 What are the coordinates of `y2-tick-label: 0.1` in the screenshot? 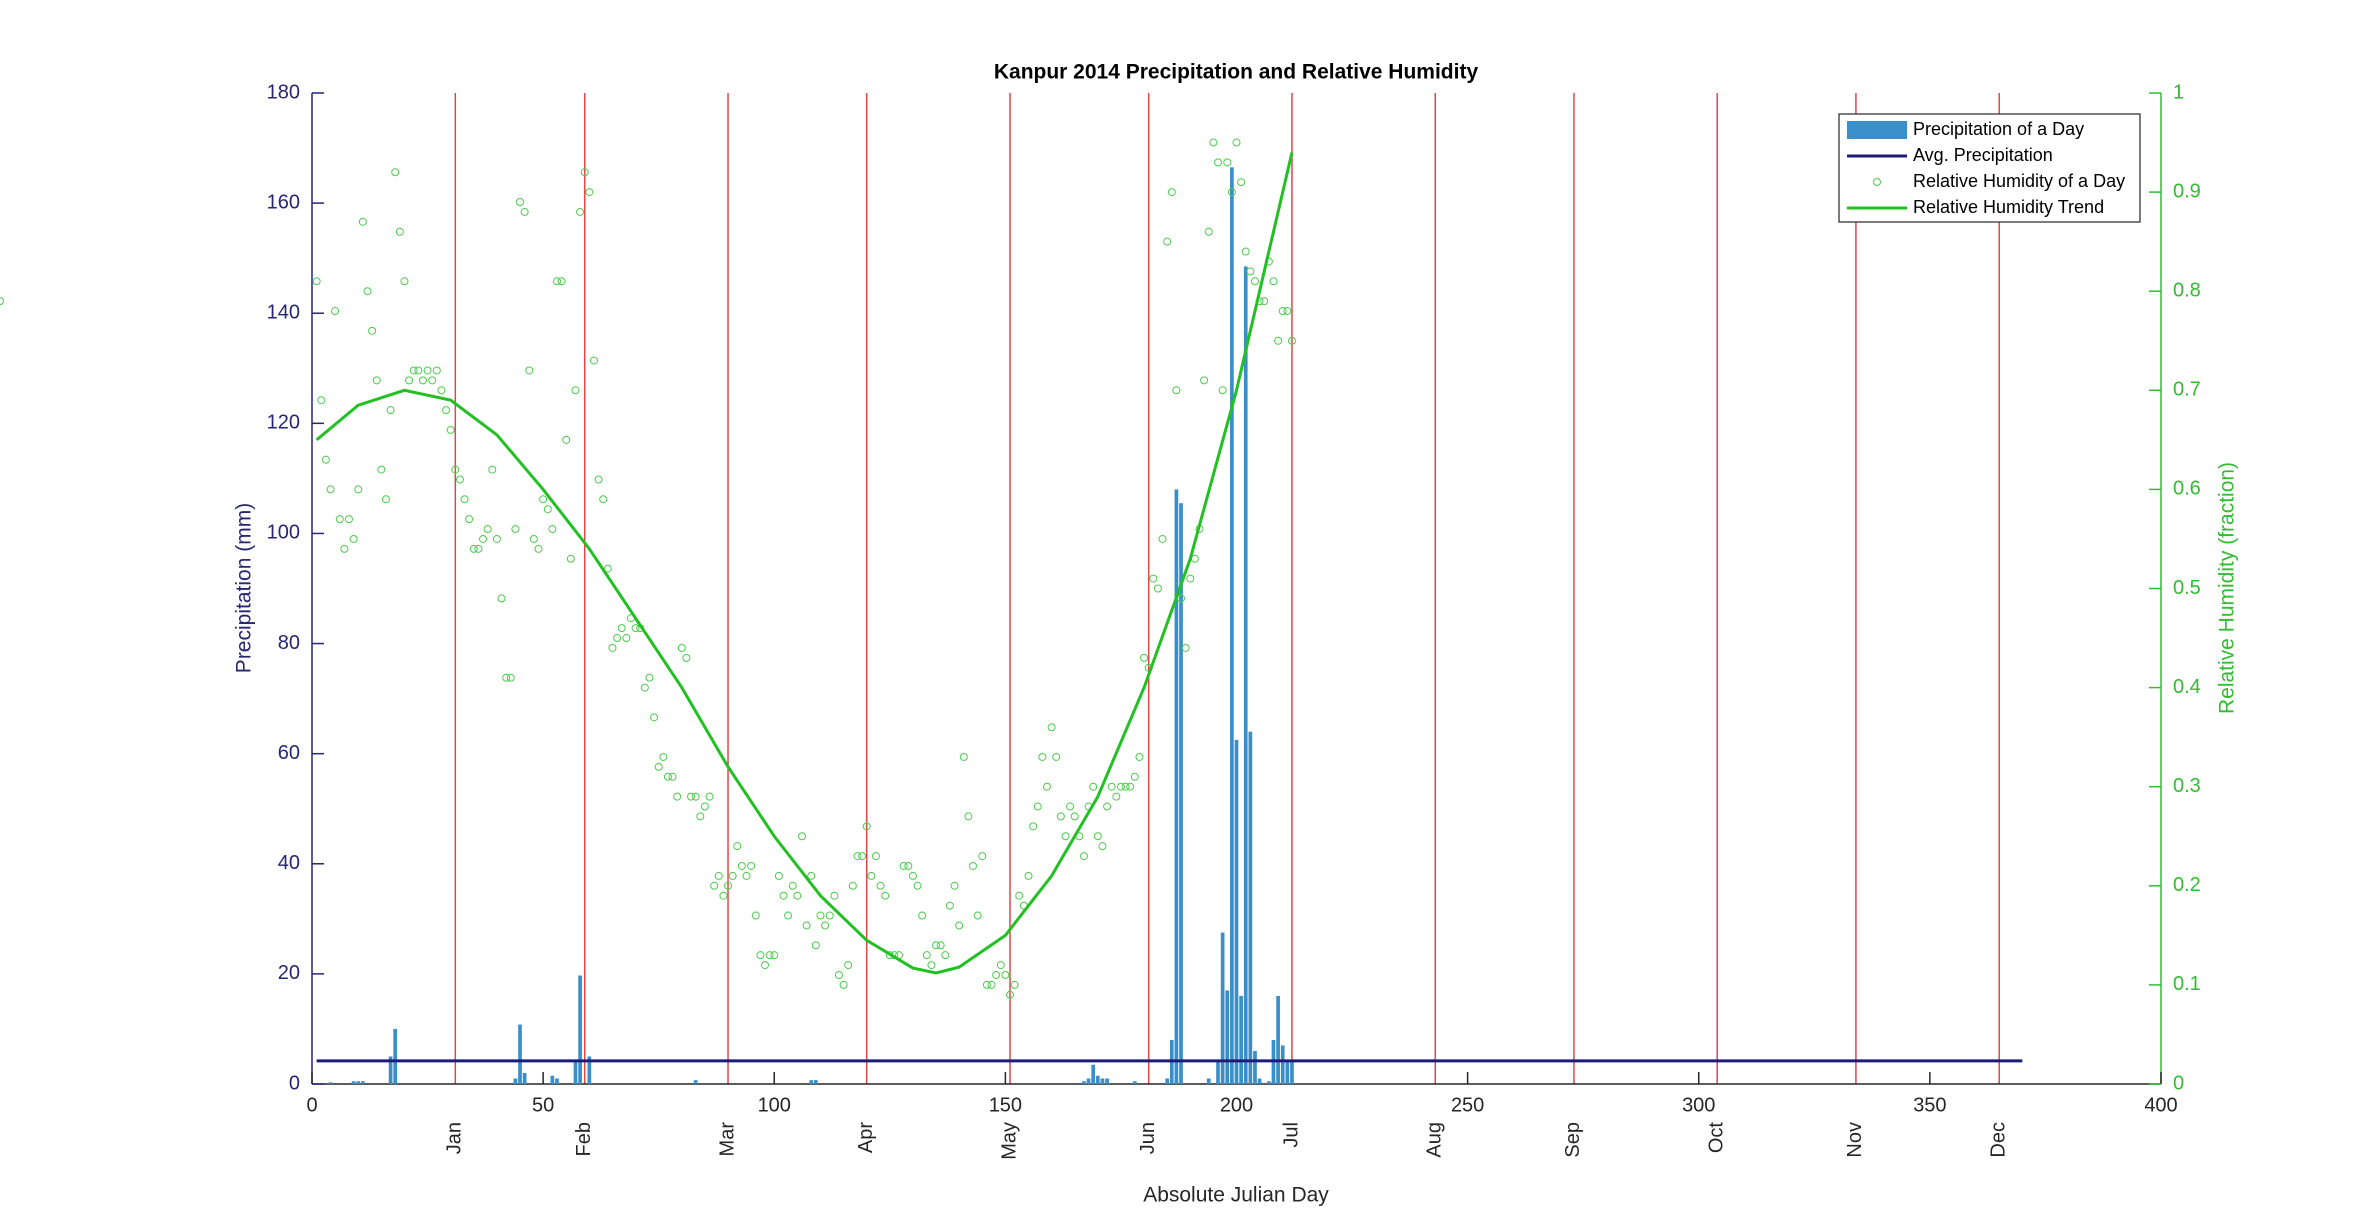 It's located at (2187, 984).